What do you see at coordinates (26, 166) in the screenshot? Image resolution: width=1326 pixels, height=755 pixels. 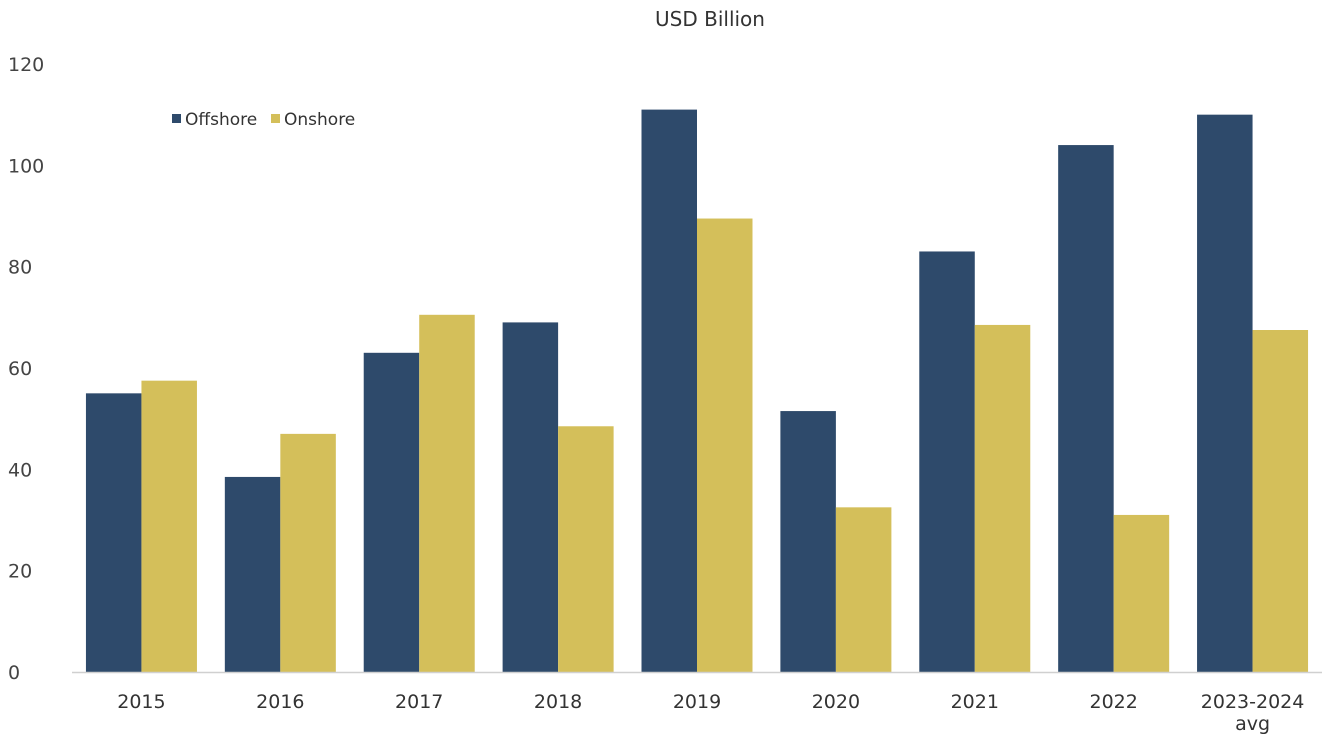 I see `y-tick-label: 100` at bounding box center [26, 166].